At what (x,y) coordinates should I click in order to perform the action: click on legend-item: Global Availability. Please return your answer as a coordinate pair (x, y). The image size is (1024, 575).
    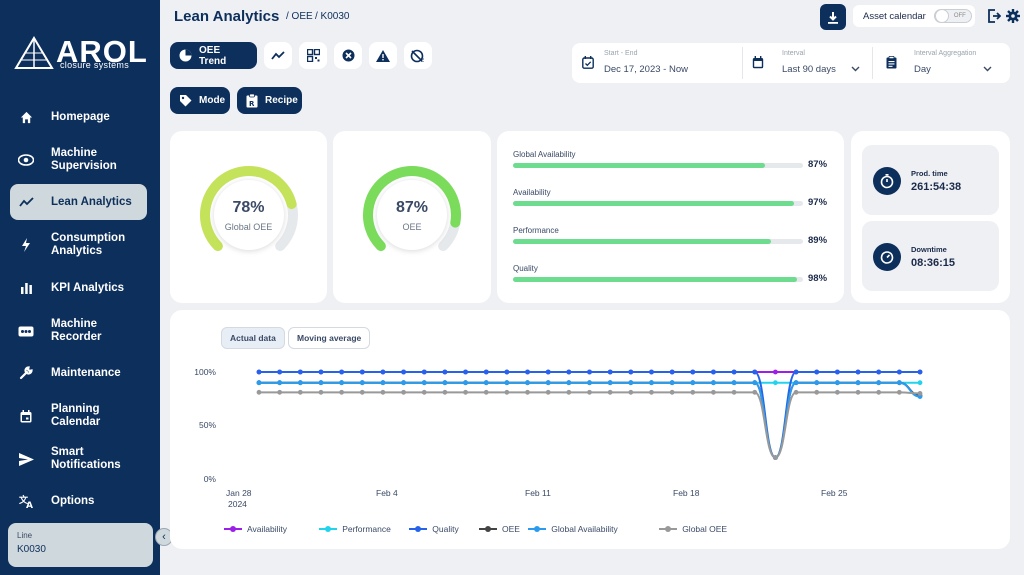
    Looking at the image, I should click on (573, 529).